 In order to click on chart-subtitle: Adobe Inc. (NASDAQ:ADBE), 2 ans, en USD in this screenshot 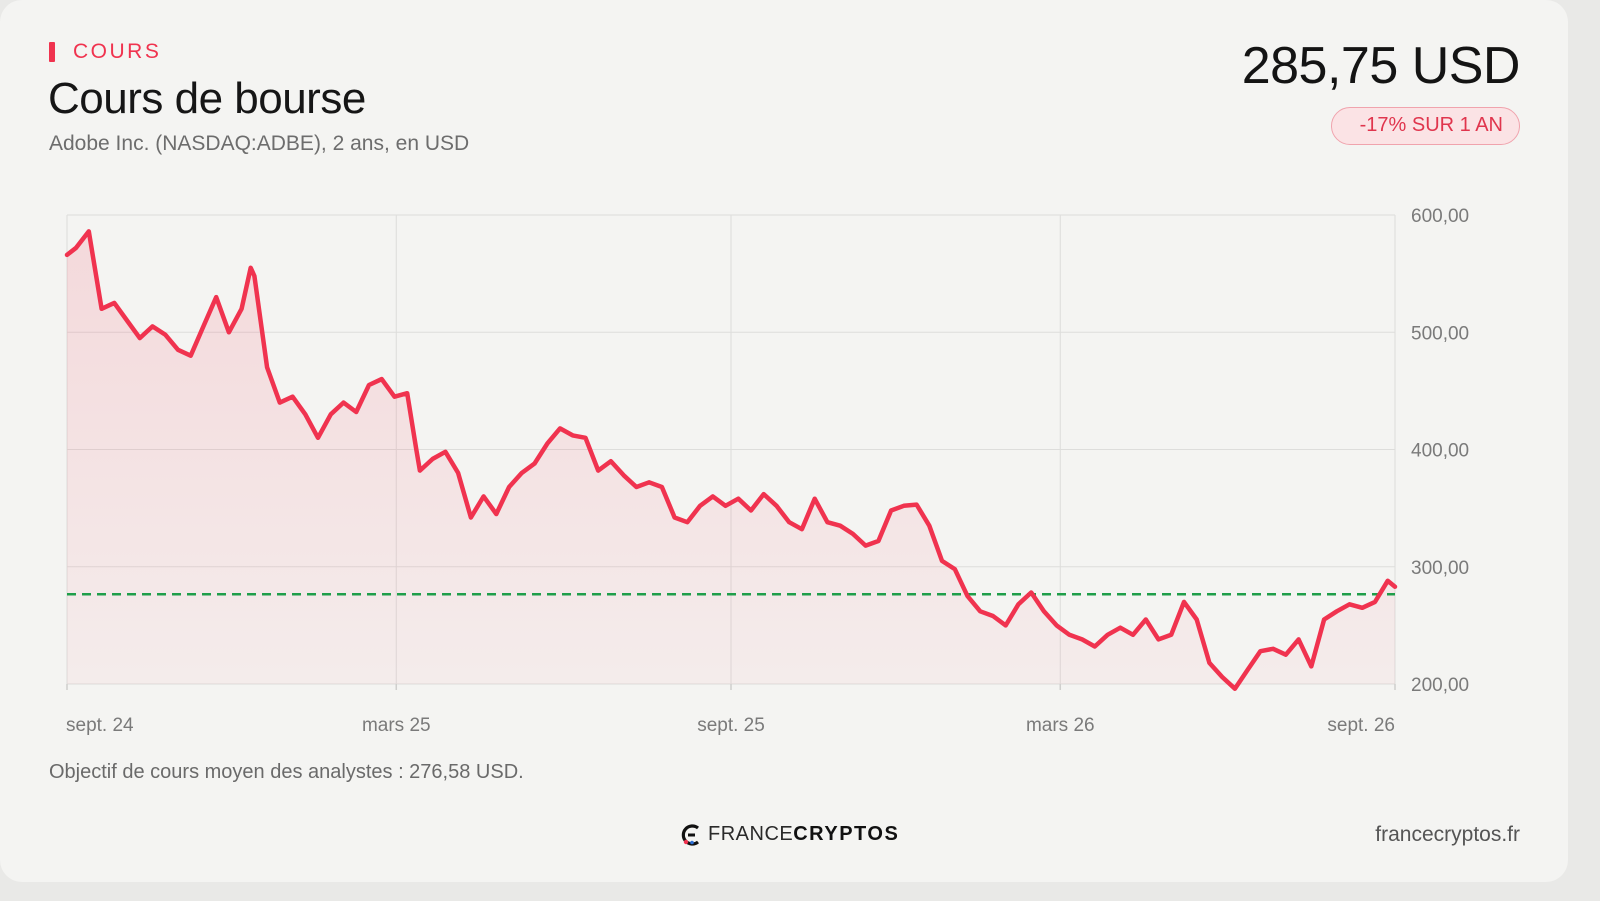, I will do `click(259, 143)`.